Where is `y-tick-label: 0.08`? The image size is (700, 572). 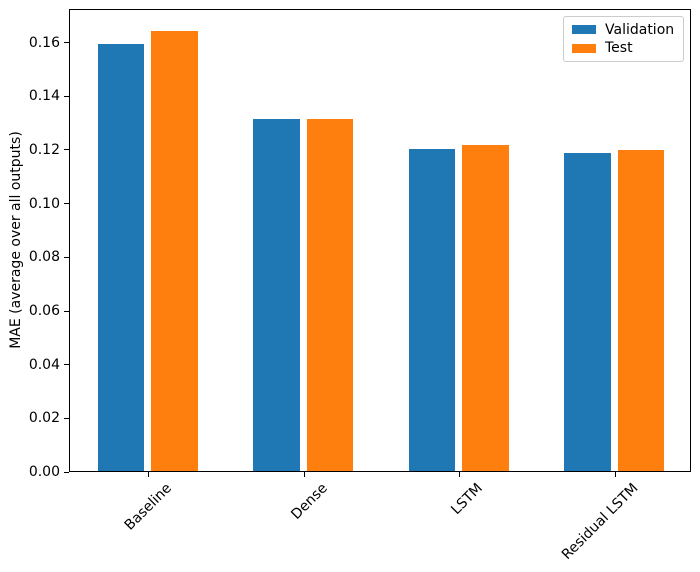 y-tick-label: 0.08 is located at coordinates (44, 257).